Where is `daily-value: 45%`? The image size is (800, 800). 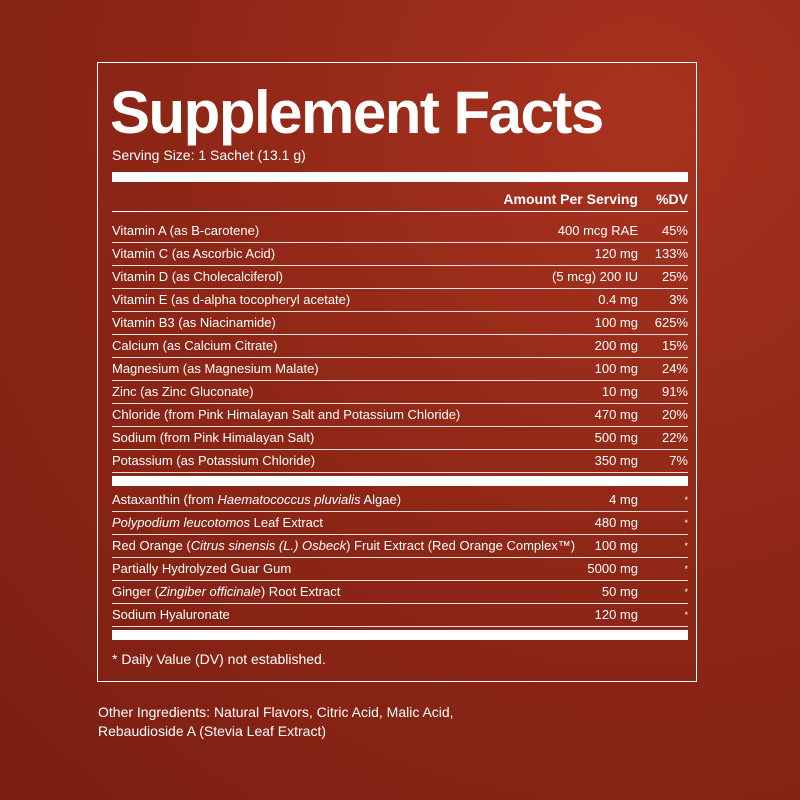
daily-value: 45% is located at coordinates (674, 230).